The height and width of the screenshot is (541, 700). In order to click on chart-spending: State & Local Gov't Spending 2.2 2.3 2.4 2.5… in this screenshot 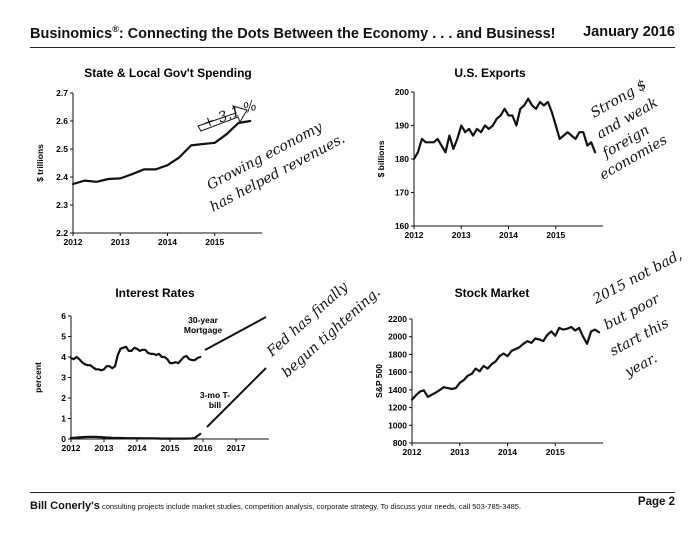, I will do `click(148, 156)`.